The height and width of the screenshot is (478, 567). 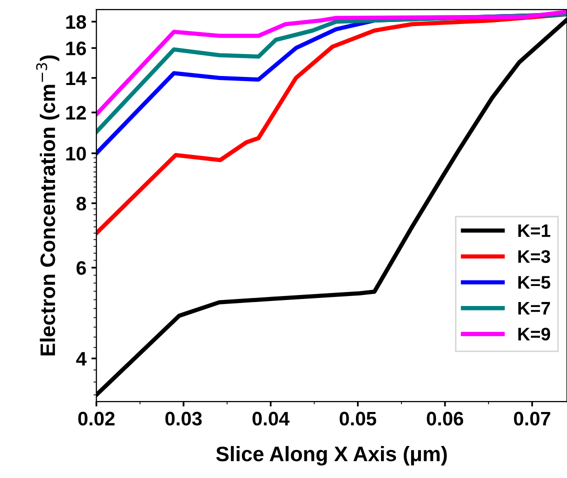 I want to click on x-tick-label: 0.05, so click(x=358, y=419).